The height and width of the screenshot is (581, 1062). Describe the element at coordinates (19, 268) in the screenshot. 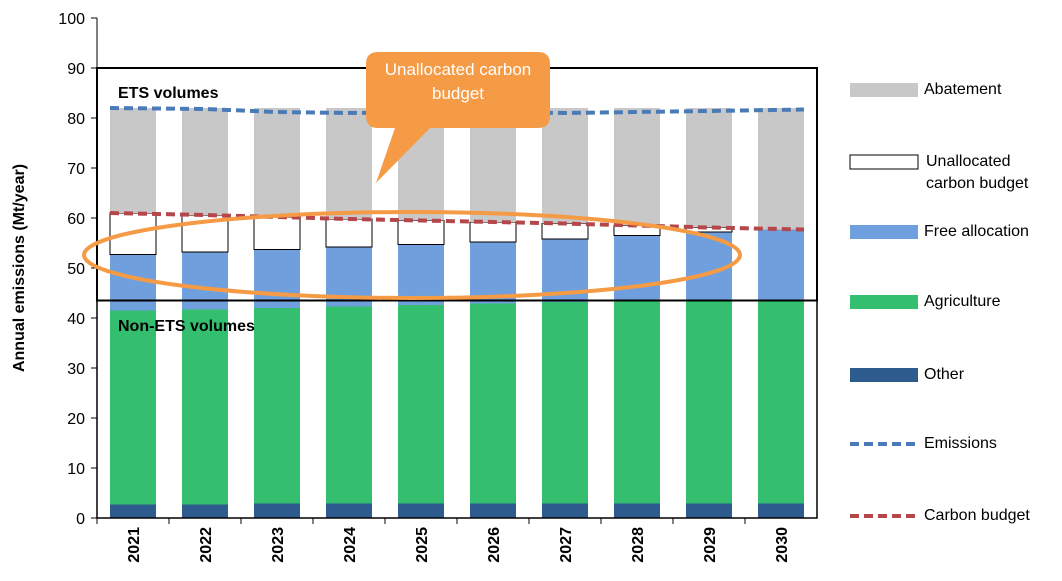

I see `y-axis-label: Annual emissions (Mt/year)` at that location.